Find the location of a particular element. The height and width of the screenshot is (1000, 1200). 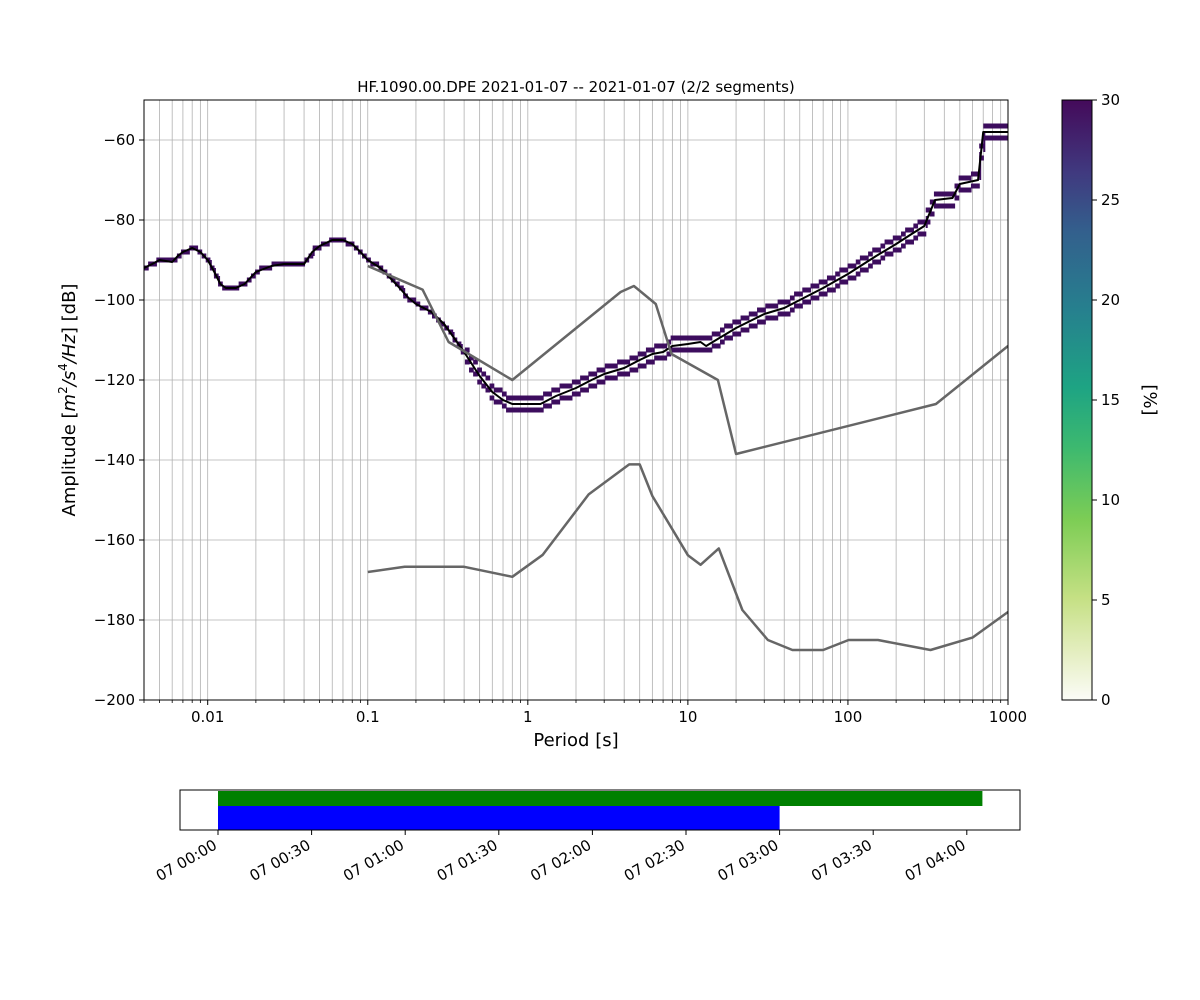

colorbar-tick-label: 0 is located at coordinates (1106, 700).